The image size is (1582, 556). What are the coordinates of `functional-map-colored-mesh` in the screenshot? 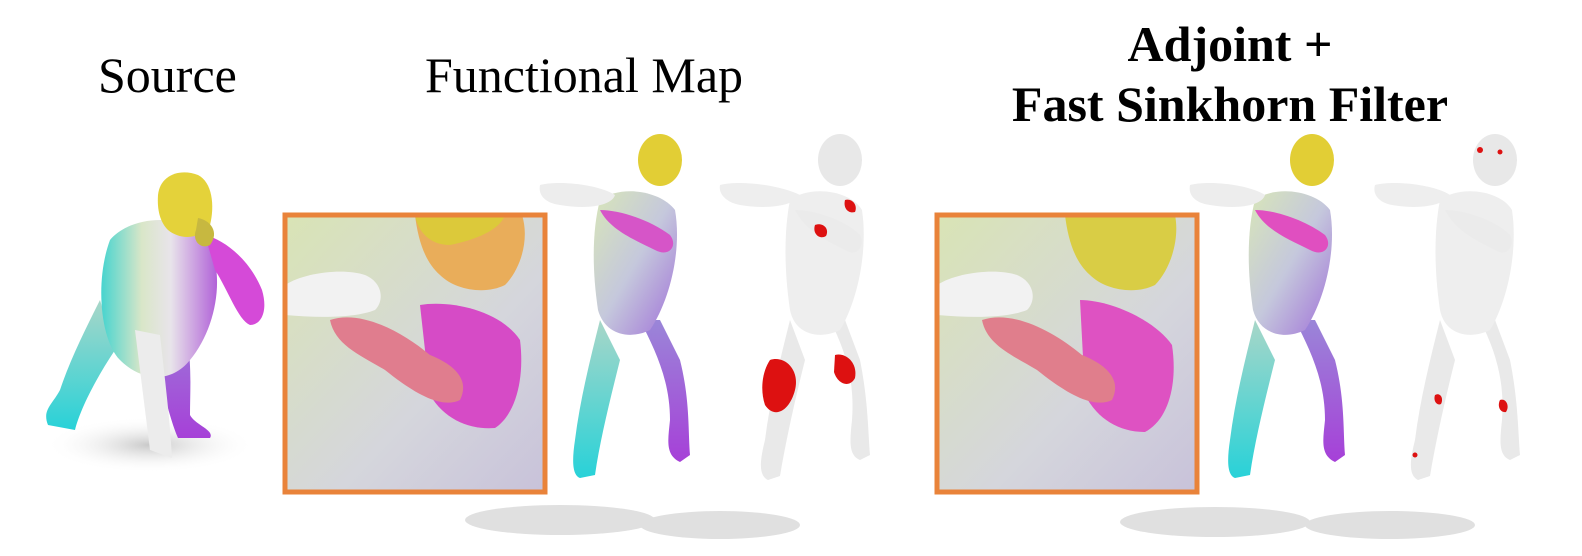 It's located at (577, 334).